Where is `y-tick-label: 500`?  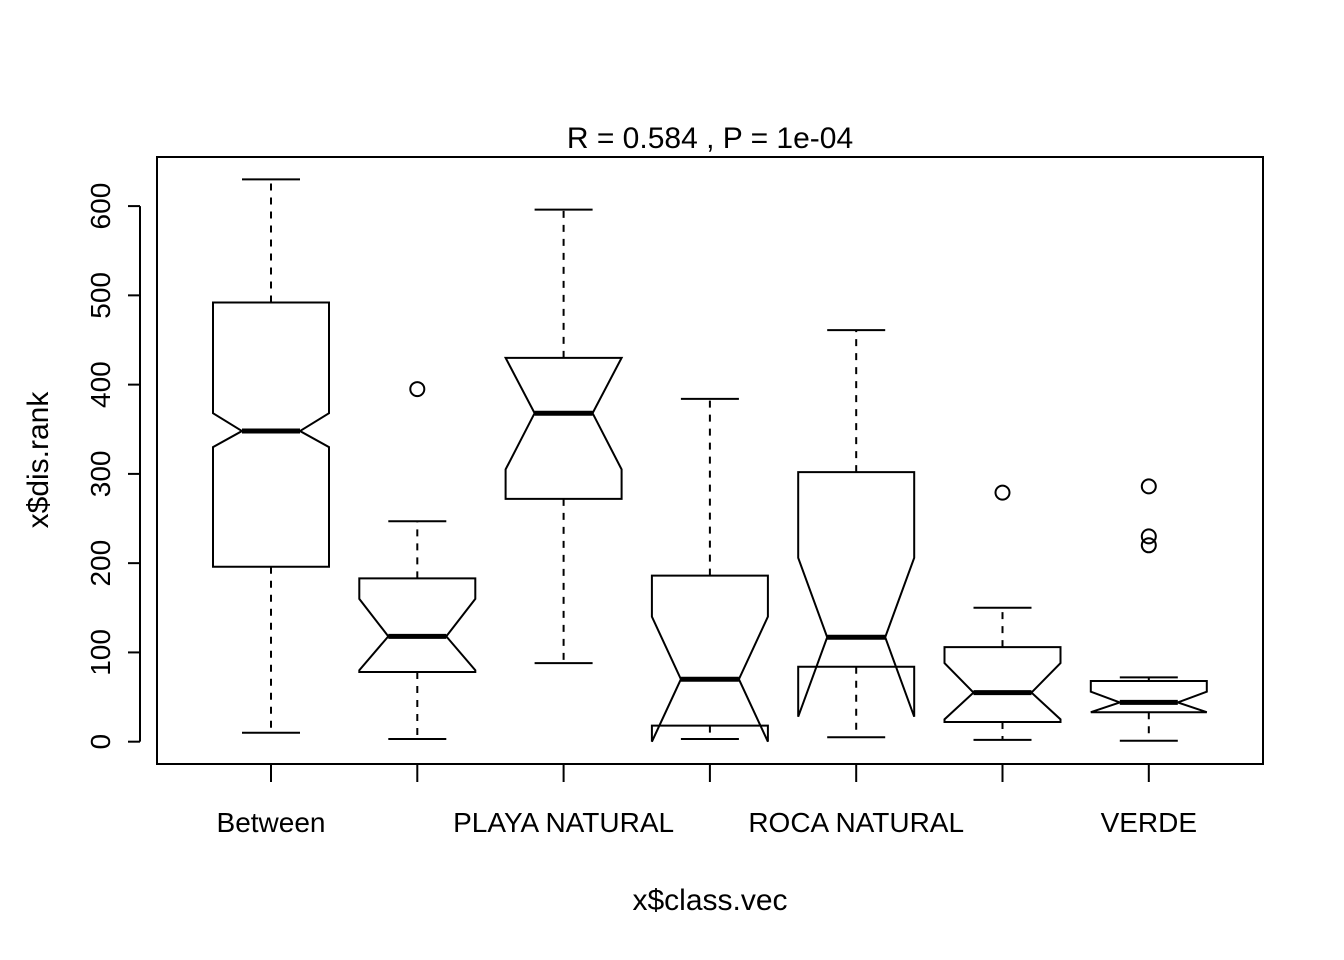 y-tick-label: 500 is located at coordinates (100, 295).